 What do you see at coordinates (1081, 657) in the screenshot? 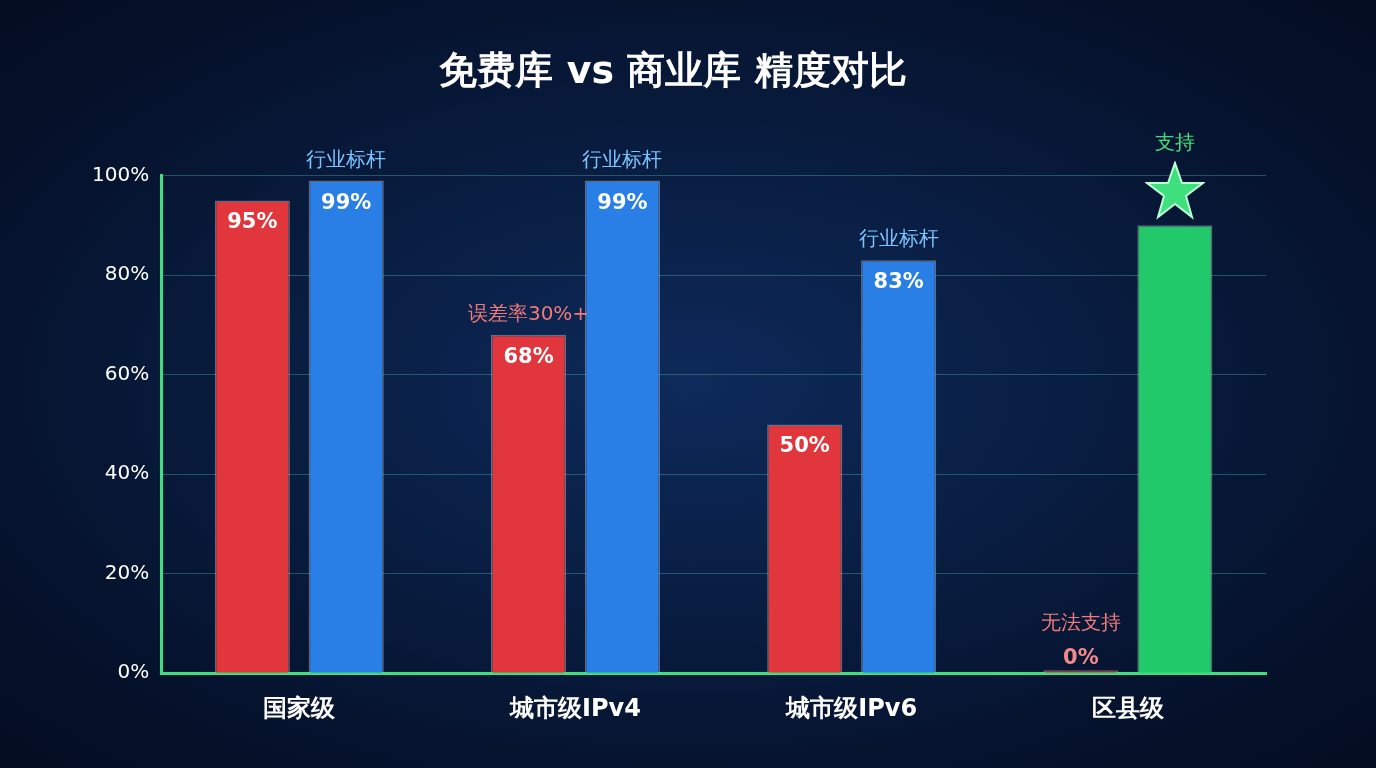
I see `data-label: 0%` at bounding box center [1081, 657].